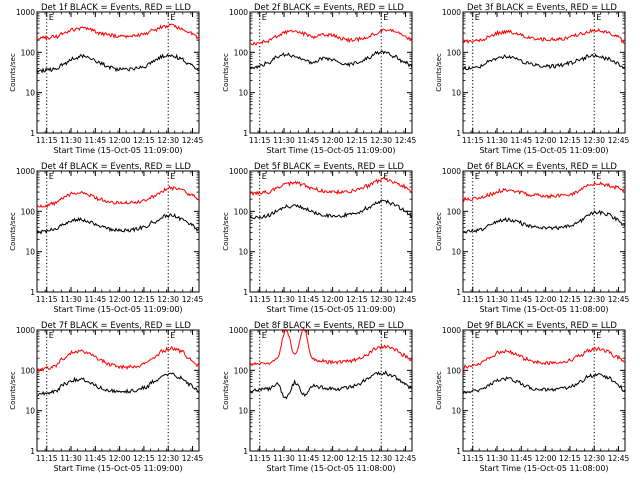  I want to click on panel-title: Det 1f BLACK = Events, RED = LLD, so click(116, 8).